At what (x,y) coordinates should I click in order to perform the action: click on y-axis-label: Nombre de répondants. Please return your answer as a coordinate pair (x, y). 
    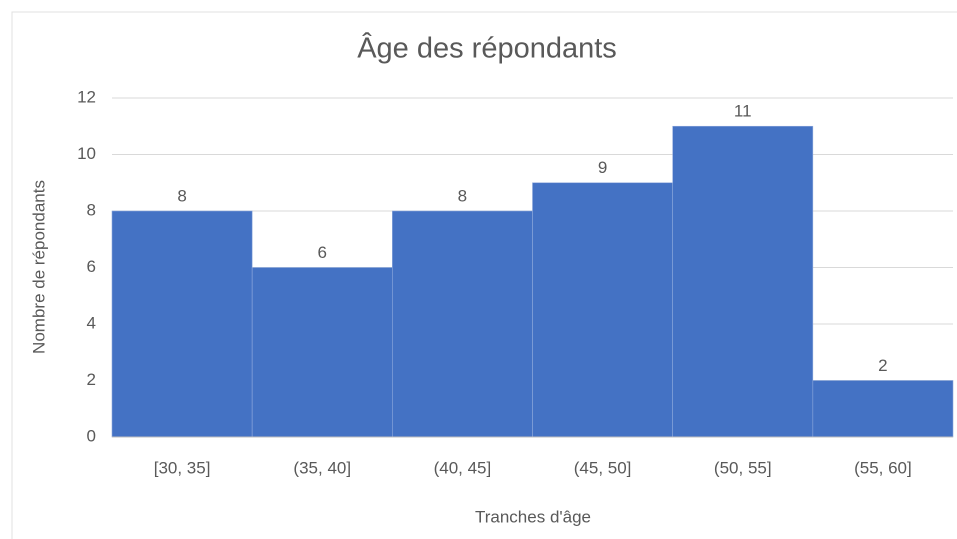
    Looking at the image, I should click on (38, 267).